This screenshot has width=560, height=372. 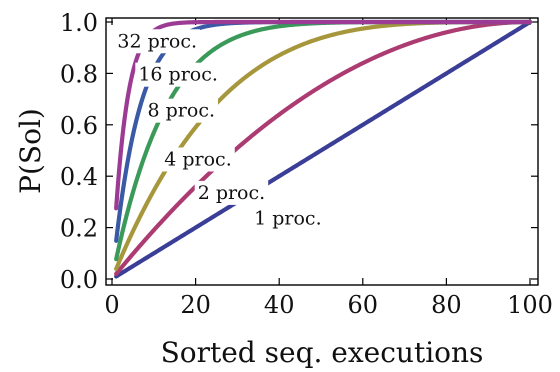 I want to click on y-tick-label: 0.6, so click(x=79, y=126).